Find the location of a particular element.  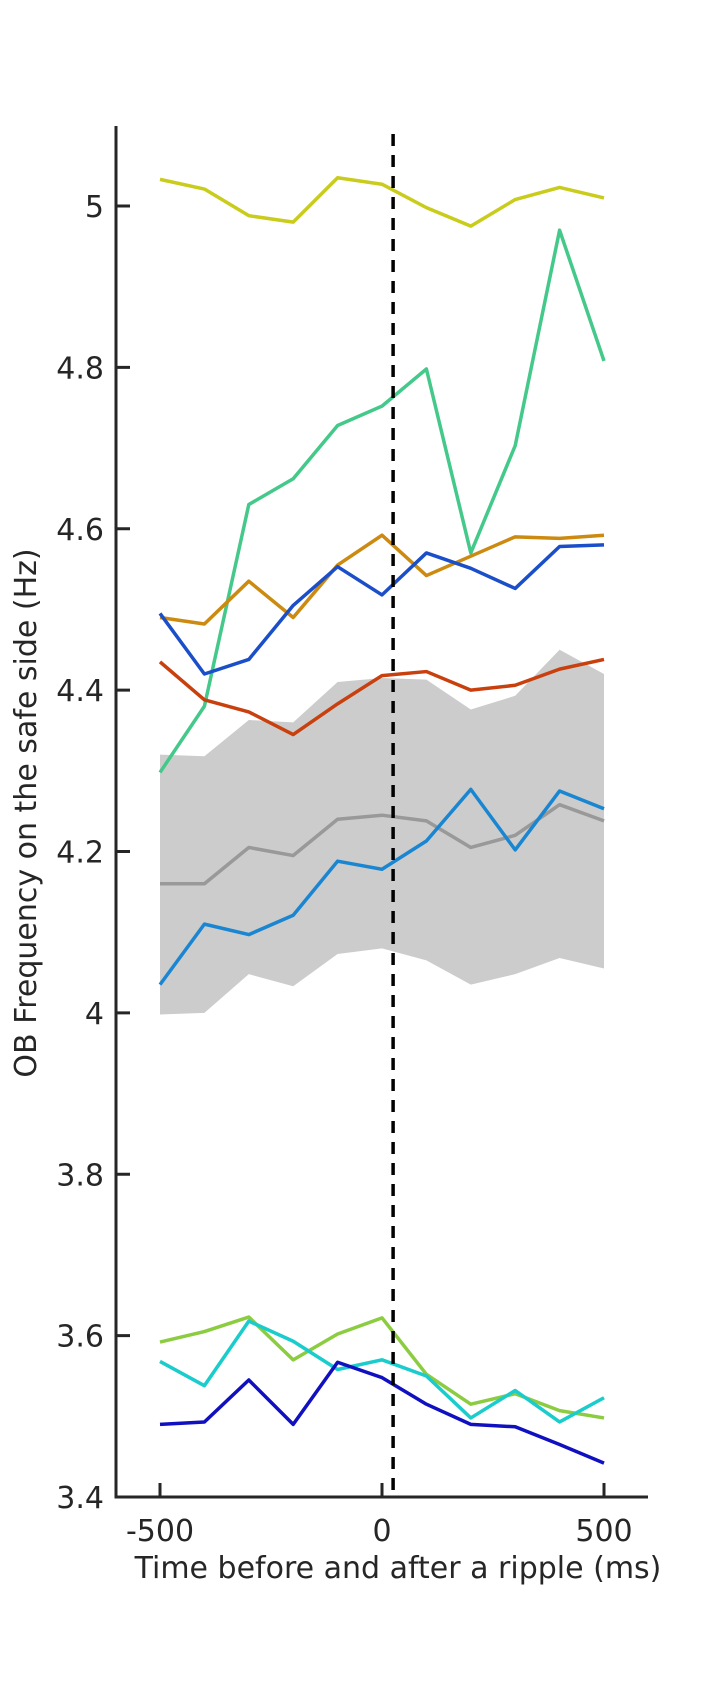

y-tick-label: 4.8 is located at coordinates (80, 368).